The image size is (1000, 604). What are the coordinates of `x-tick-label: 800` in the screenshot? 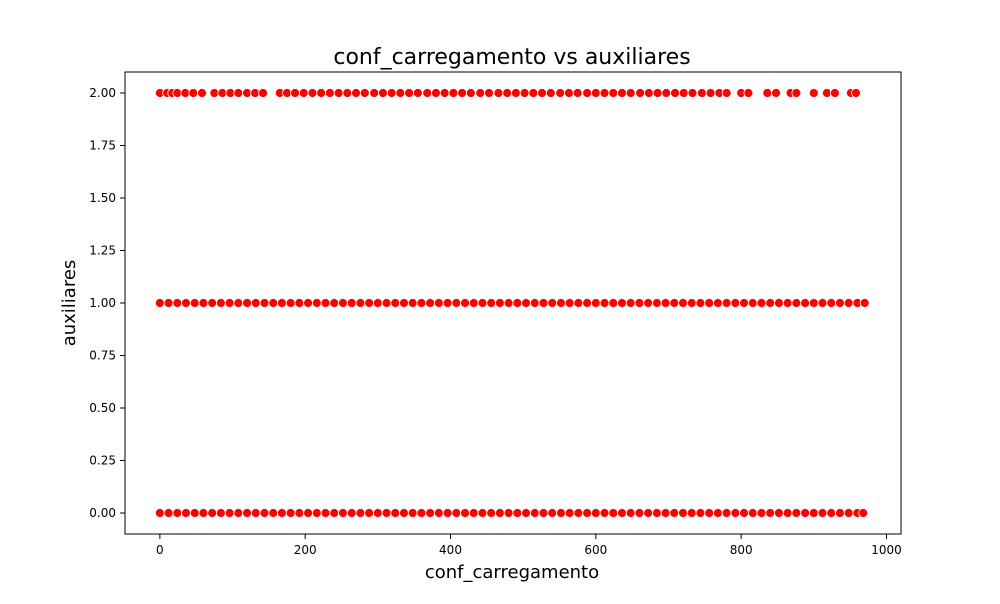 It's located at (741, 550).